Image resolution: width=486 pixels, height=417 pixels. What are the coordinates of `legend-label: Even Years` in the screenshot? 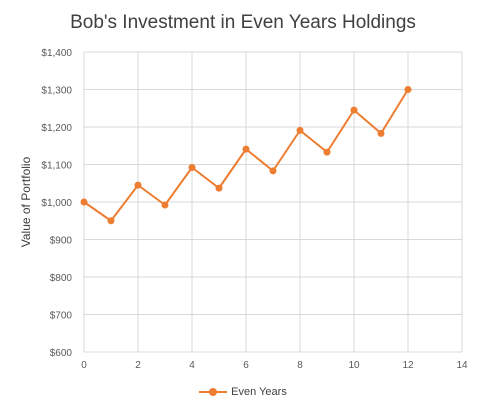 It's located at (259, 392).